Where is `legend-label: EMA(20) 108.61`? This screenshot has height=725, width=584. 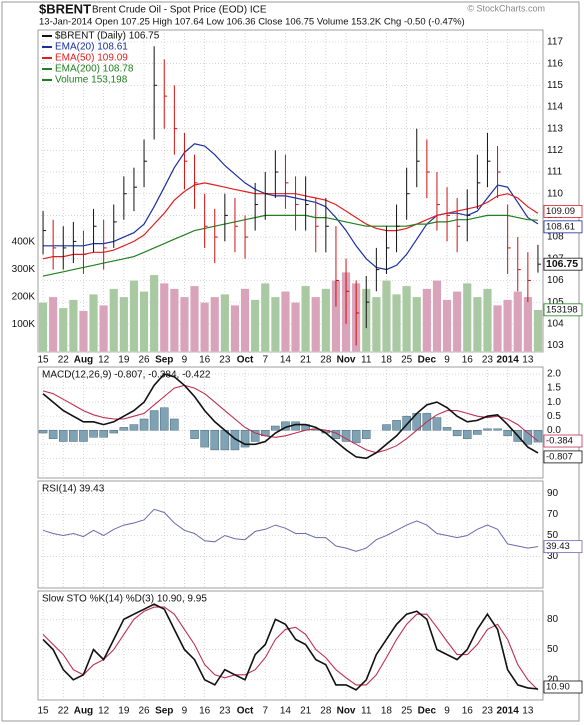
legend-label: EMA(20) 108.61 is located at coordinates (91, 47).